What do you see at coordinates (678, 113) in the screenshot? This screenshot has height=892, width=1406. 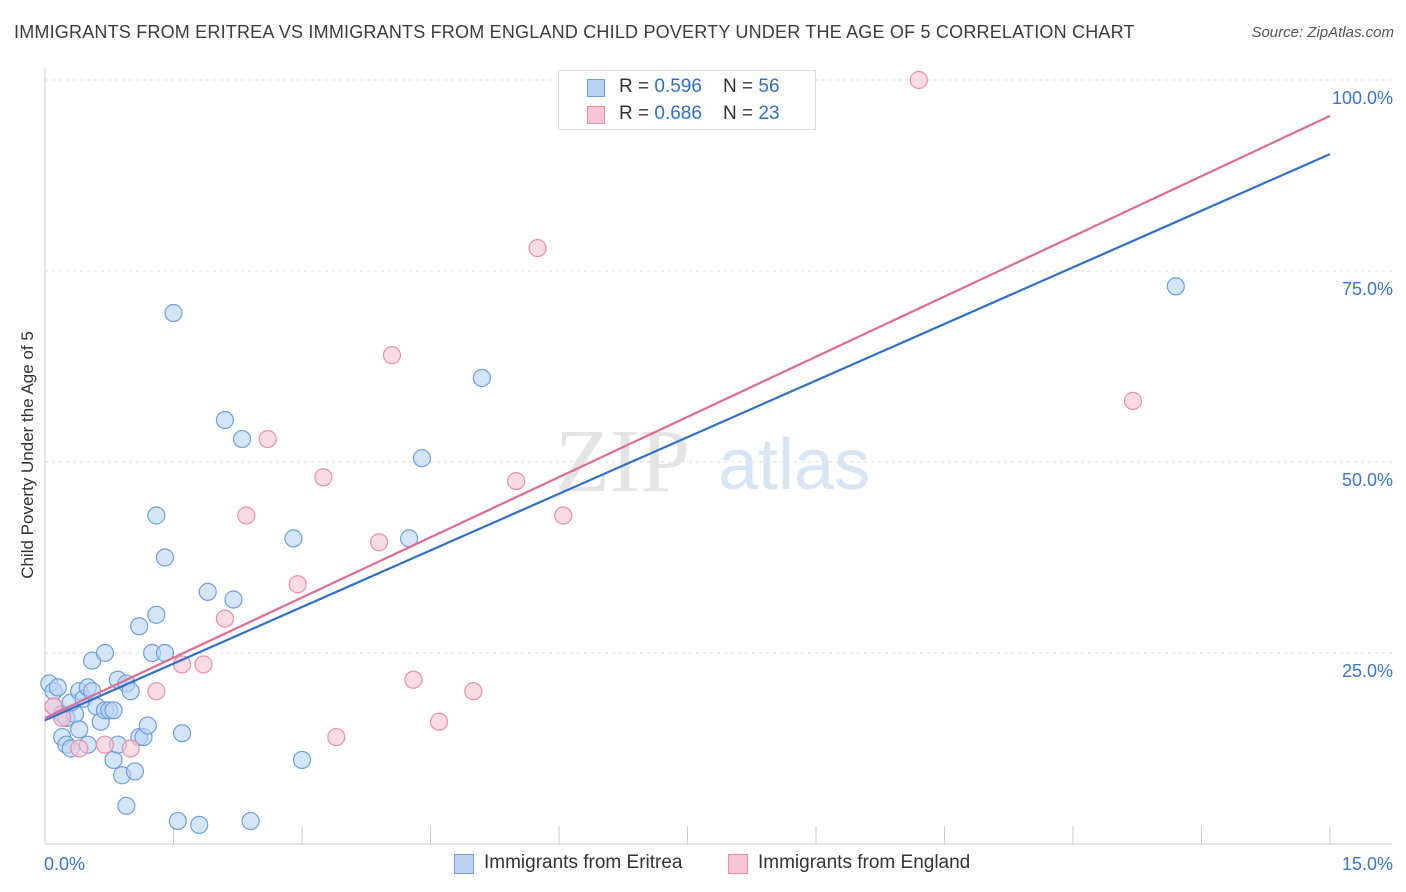 I see `legend-r-value: 0.686` at bounding box center [678, 113].